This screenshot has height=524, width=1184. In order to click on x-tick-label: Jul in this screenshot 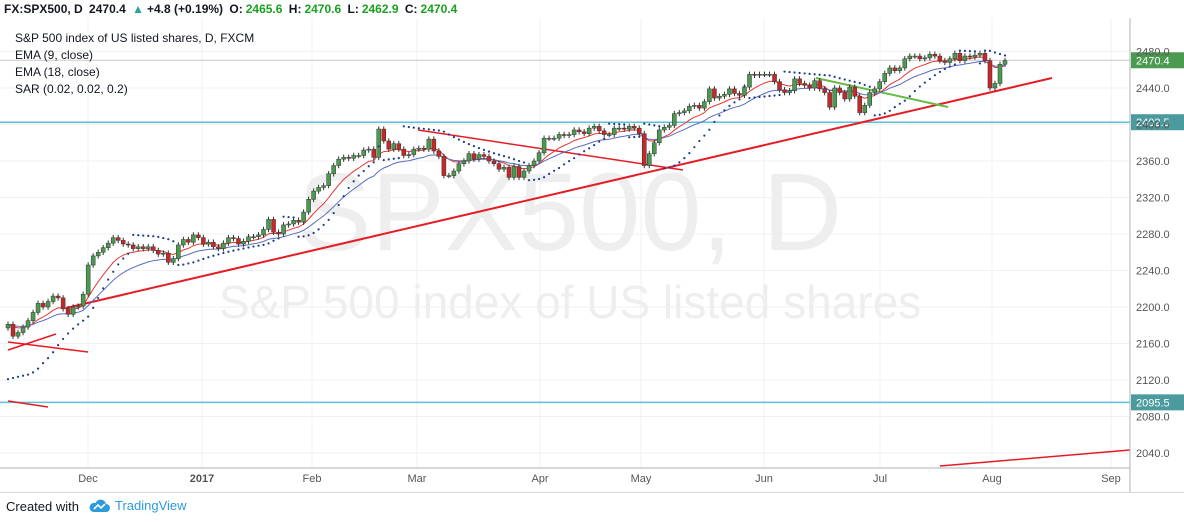, I will do `click(880, 479)`.